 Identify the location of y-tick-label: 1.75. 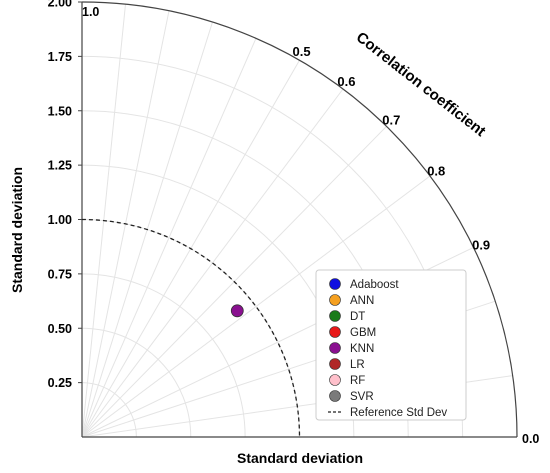
(60, 57).